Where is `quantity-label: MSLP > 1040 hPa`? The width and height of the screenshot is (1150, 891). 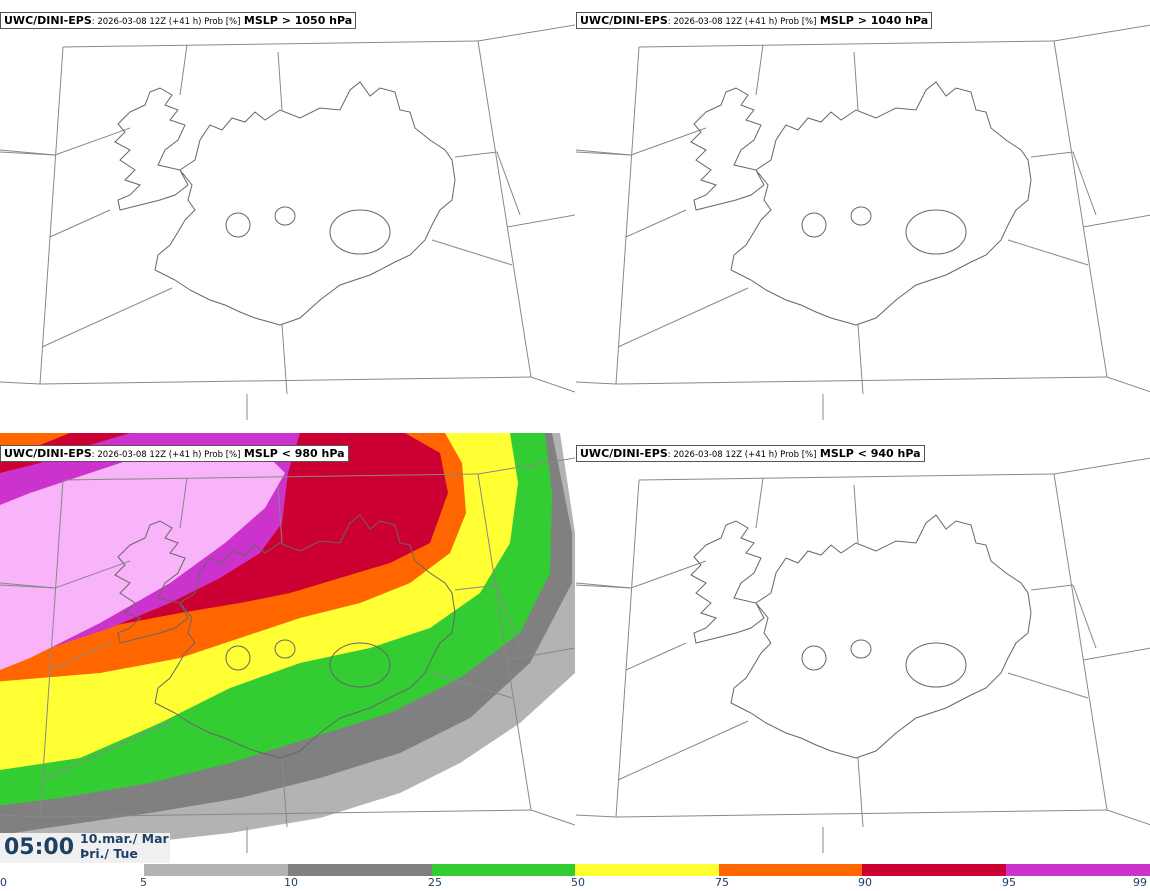
quantity-label: MSLP > 1040 hPa is located at coordinates (874, 20).